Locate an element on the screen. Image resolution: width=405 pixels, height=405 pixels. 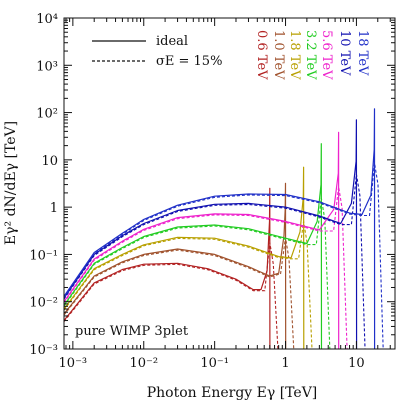
y-axis-label: Eγ² dN/dEγ [TeV] is located at coordinates (11, 183).